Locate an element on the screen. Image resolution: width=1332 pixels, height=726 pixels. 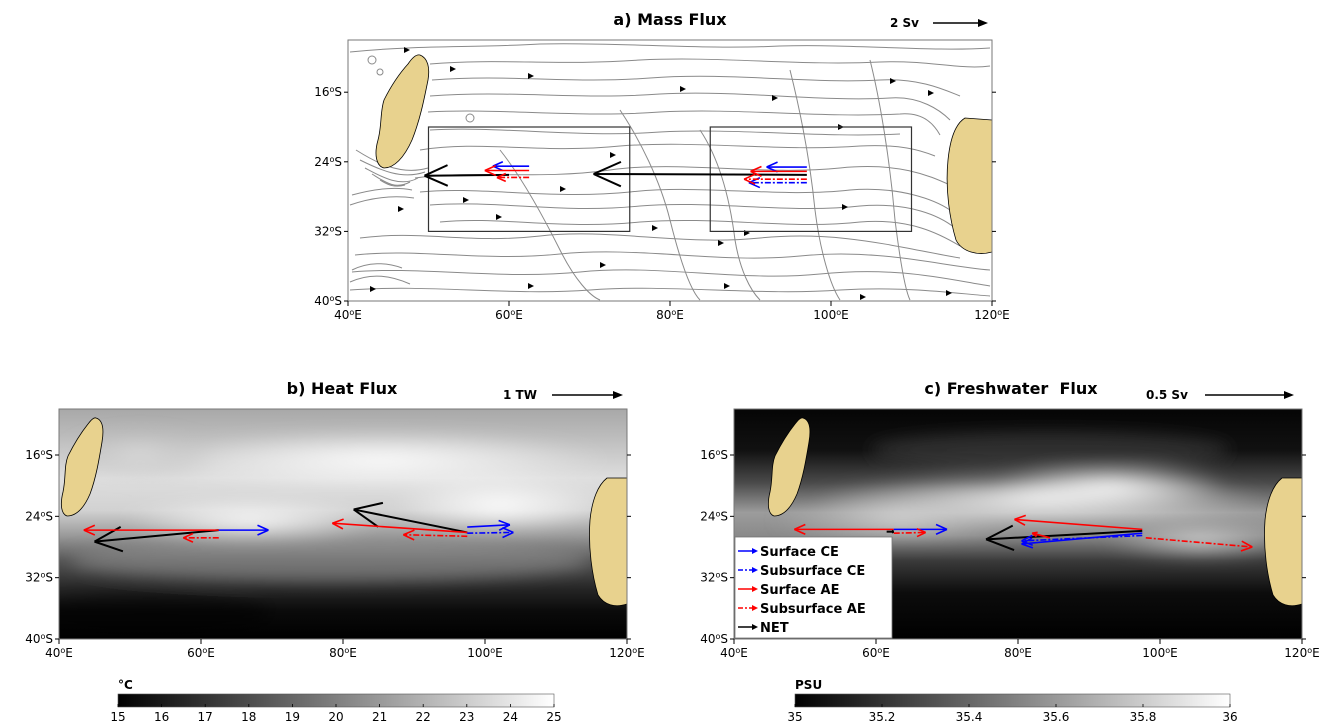
legend-label: Subsurface CE is located at coordinates (812, 571).